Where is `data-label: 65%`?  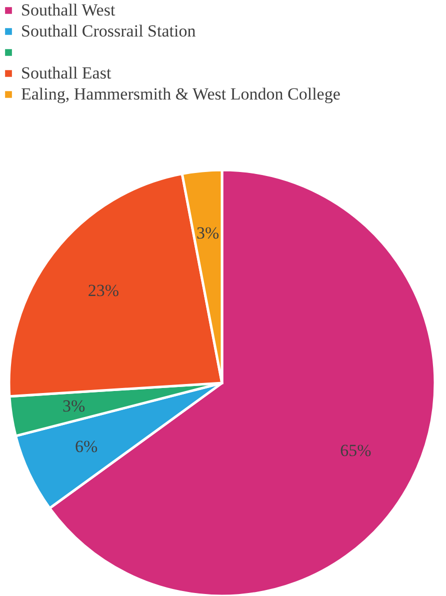 data-label: 65% is located at coordinates (356, 450).